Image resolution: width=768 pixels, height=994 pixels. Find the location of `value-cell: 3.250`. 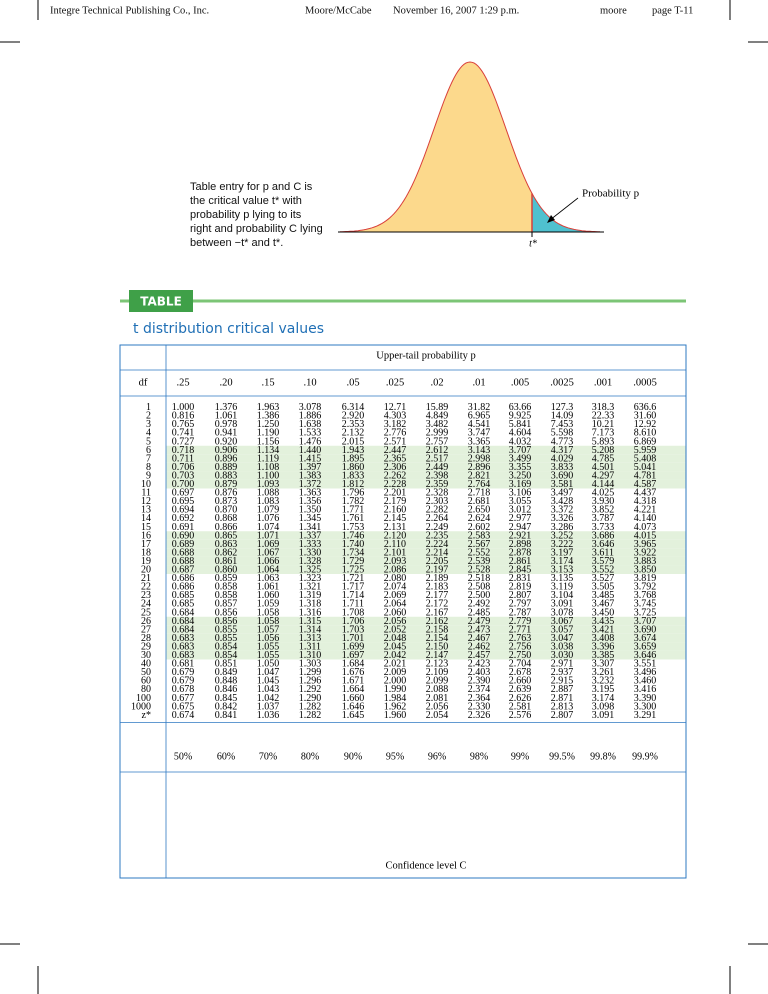

value-cell: 3.250 is located at coordinates (520, 475).